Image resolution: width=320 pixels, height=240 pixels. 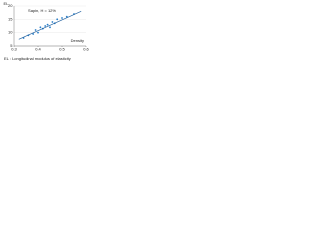 I want to click on y-axis-label: EL, so click(x=7, y=3).